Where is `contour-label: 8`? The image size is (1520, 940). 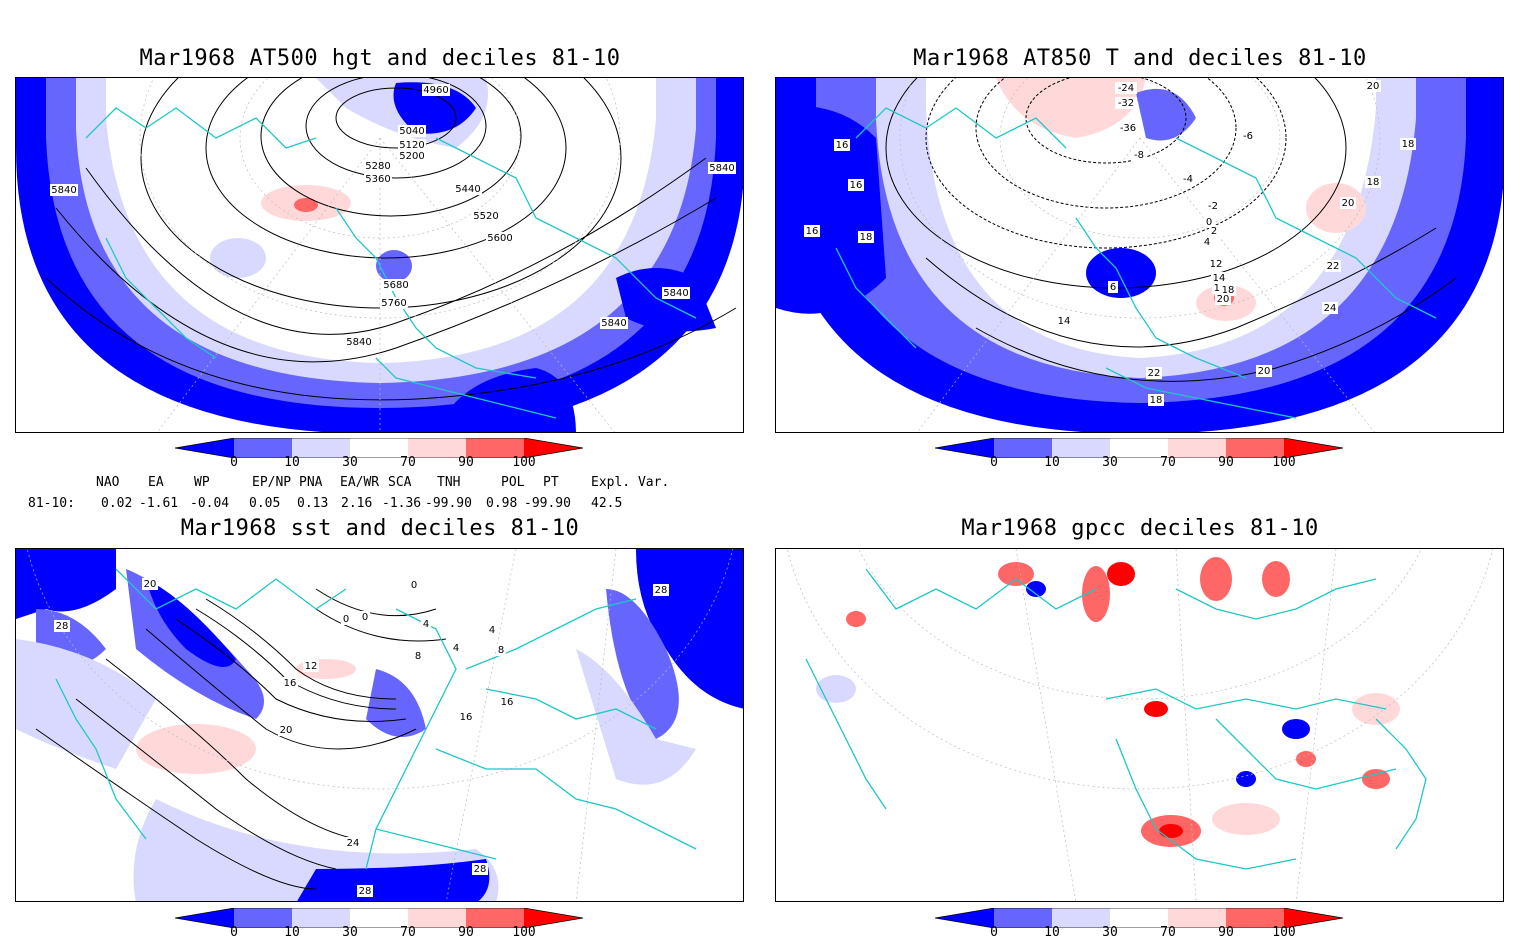 contour-label: 8 is located at coordinates (501, 650).